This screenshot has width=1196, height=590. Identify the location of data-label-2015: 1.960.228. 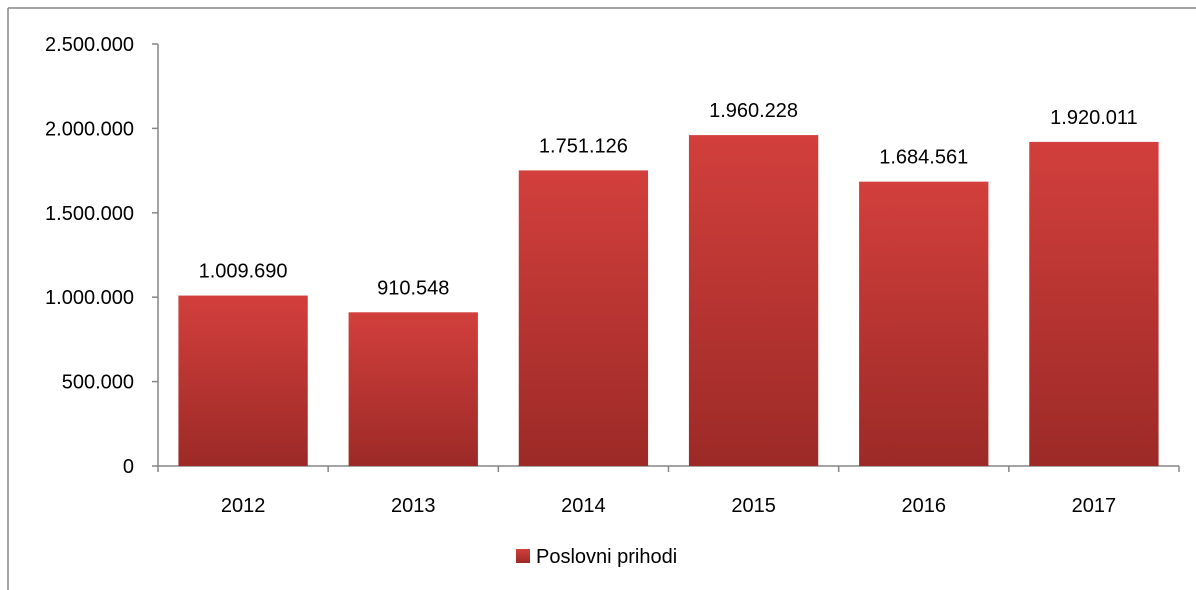
(753, 111).